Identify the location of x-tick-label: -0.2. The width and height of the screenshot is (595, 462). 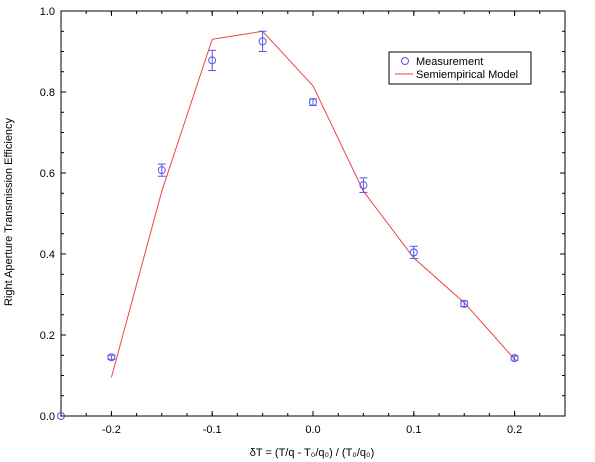
(111, 430).